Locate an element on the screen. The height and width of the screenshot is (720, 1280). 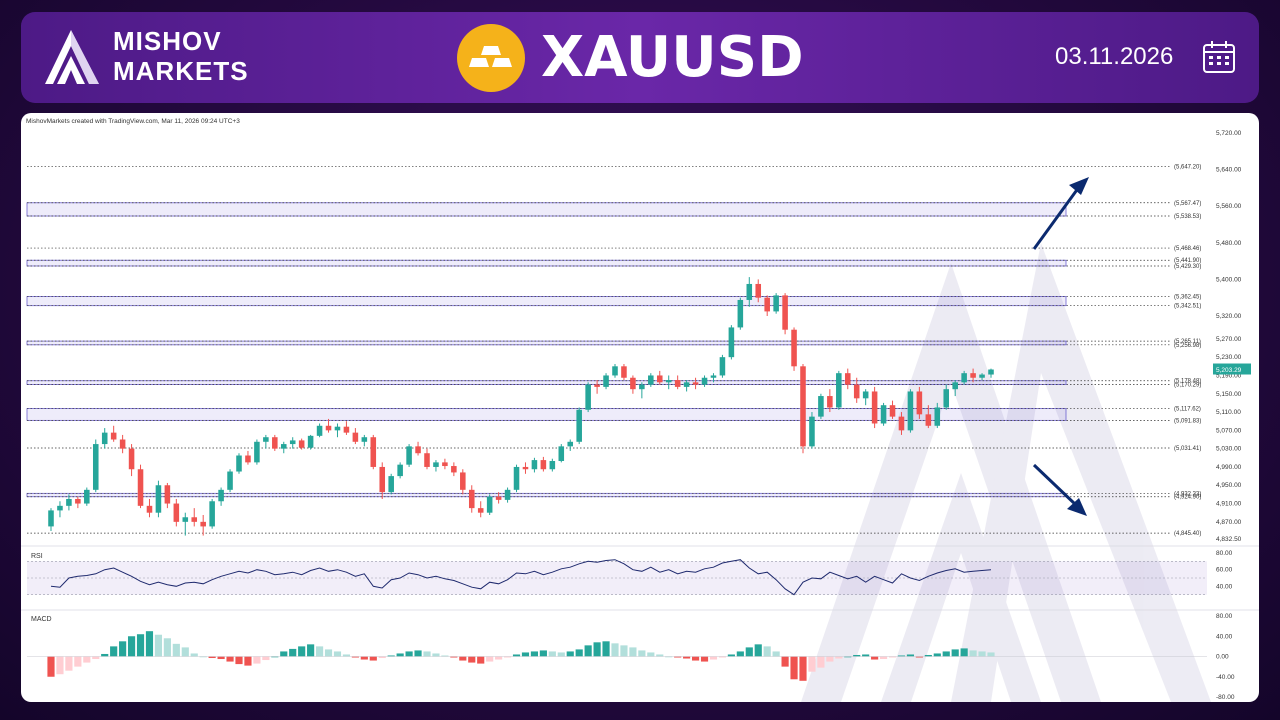
level-label: (4,845.40) is located at coordinates (1187, 534).